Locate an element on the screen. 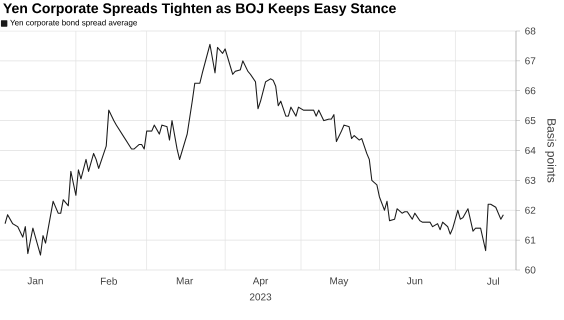 This screenshot has height=320, width=564. y-tick-label: 64 is located at coordinates (530, 150).